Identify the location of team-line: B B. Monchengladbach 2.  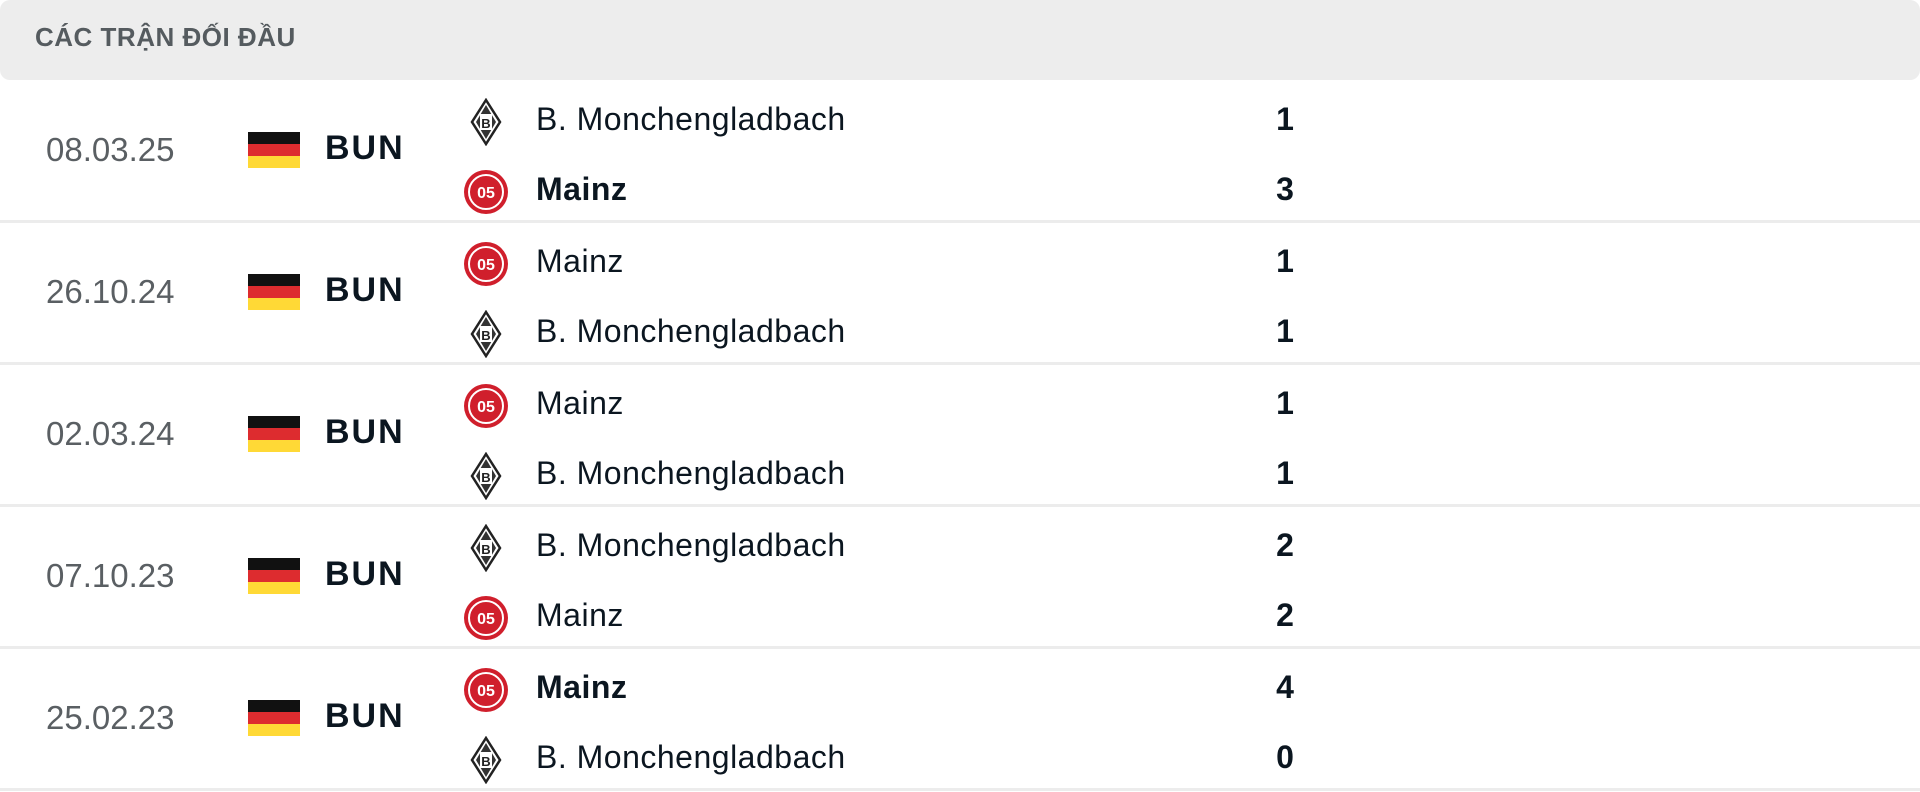
(700, 547).